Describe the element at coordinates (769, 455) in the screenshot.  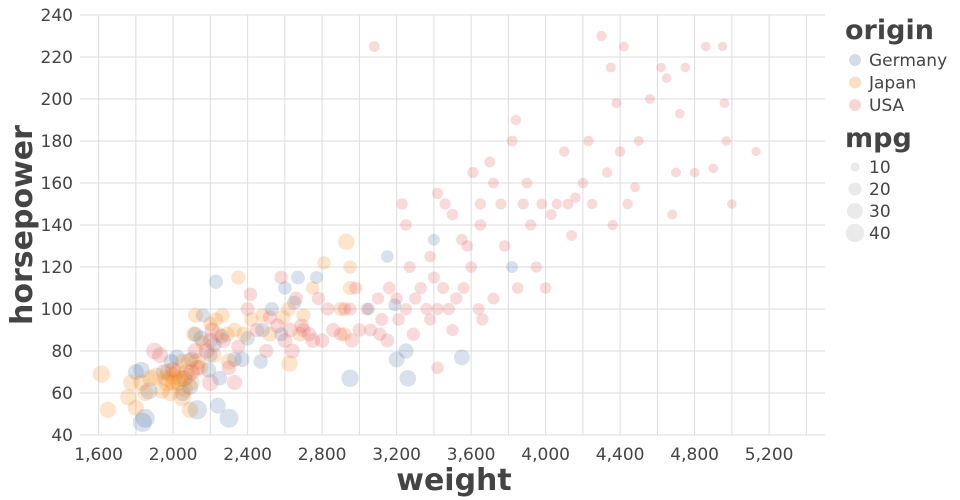
I see `x-tick-label: 5,200` at that location.